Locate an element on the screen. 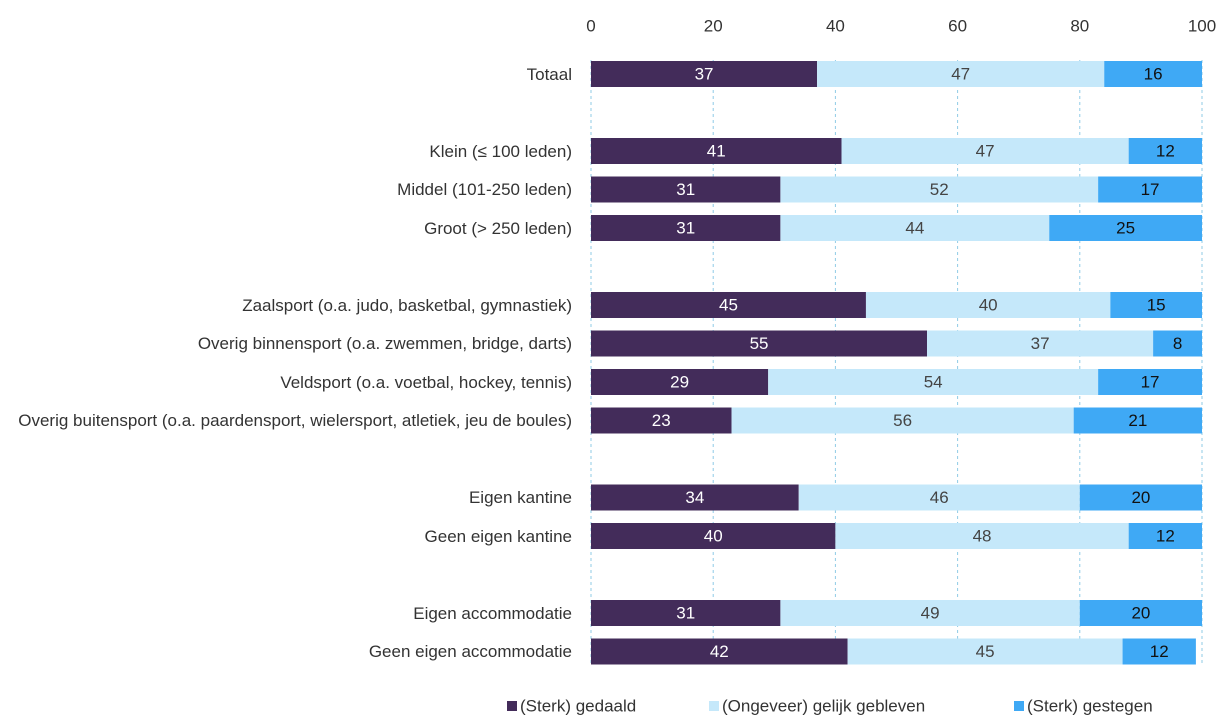 Image resolution: width=1221 pixels, height=718 pixels. data-label: 34 is located at coordinates (694, 497).